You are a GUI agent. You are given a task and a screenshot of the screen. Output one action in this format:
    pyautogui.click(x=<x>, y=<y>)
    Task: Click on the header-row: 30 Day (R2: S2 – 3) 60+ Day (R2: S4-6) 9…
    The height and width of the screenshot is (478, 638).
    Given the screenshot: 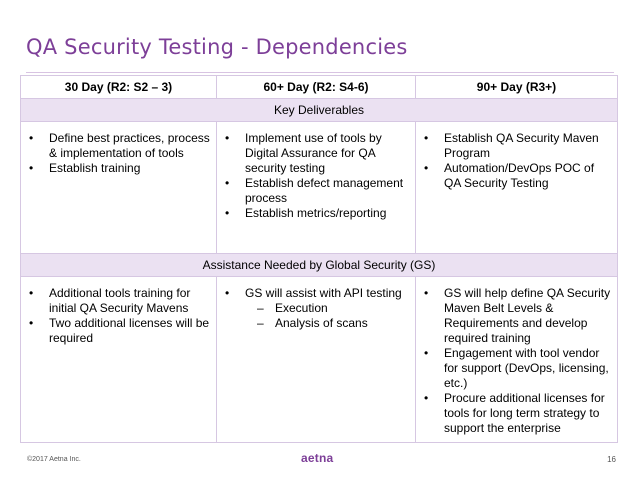 What is the action you would take?
    pyautogui.click(x=319, y=87)
    